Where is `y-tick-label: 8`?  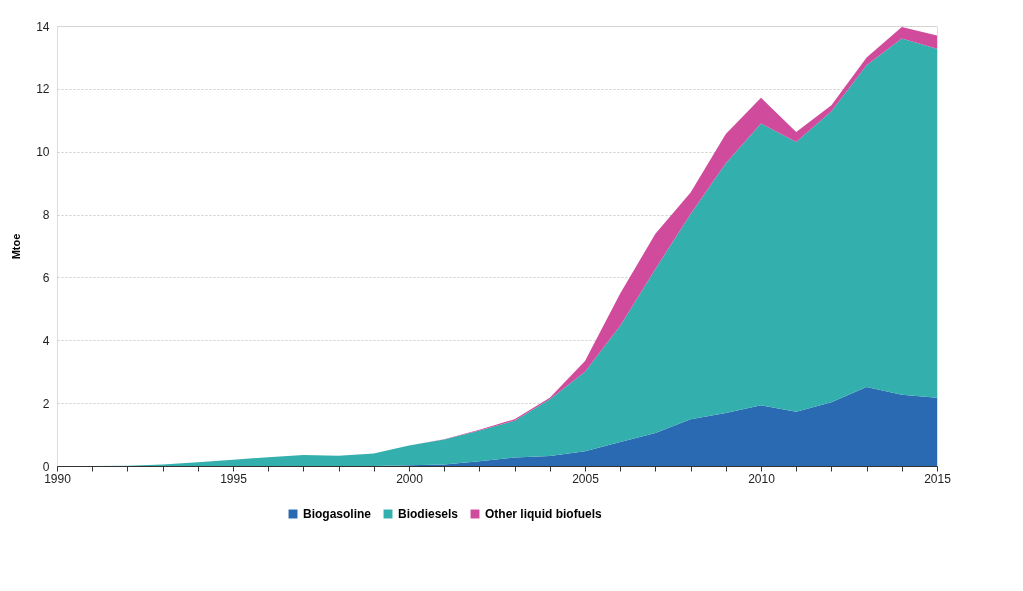
y-tick-label: 8 is located at coordinates (46, 215).